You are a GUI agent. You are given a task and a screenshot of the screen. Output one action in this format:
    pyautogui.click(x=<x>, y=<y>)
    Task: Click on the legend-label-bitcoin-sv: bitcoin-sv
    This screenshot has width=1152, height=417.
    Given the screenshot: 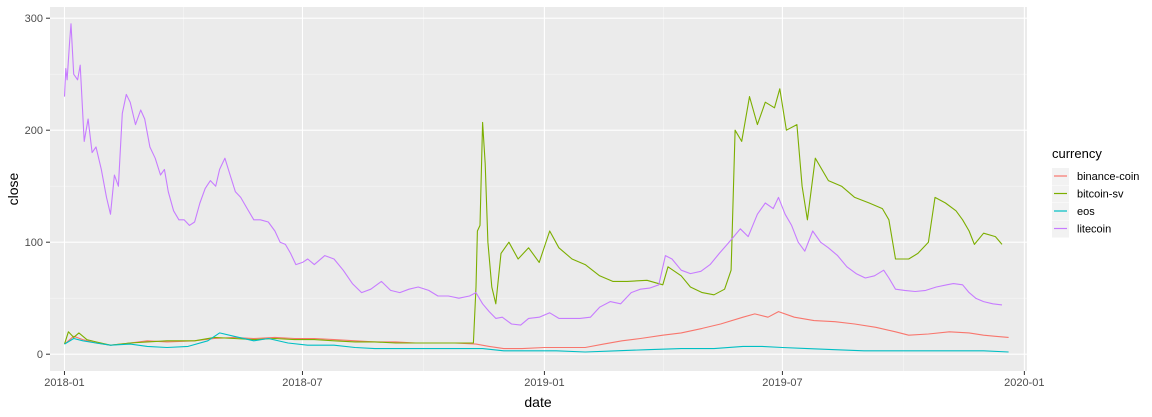 What is the action you would take?
    pyautogui.click(x=1100, y=195)
    